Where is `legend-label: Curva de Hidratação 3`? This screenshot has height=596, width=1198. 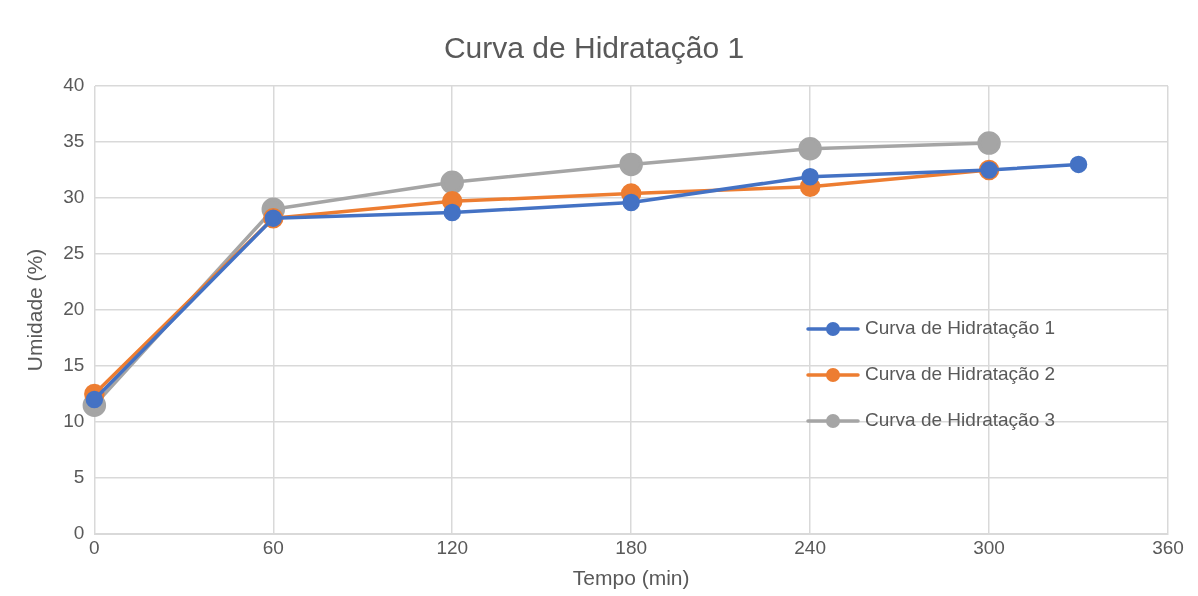
legend-label: Curva de Hidratação 3 is located at coordinates (960, 420).